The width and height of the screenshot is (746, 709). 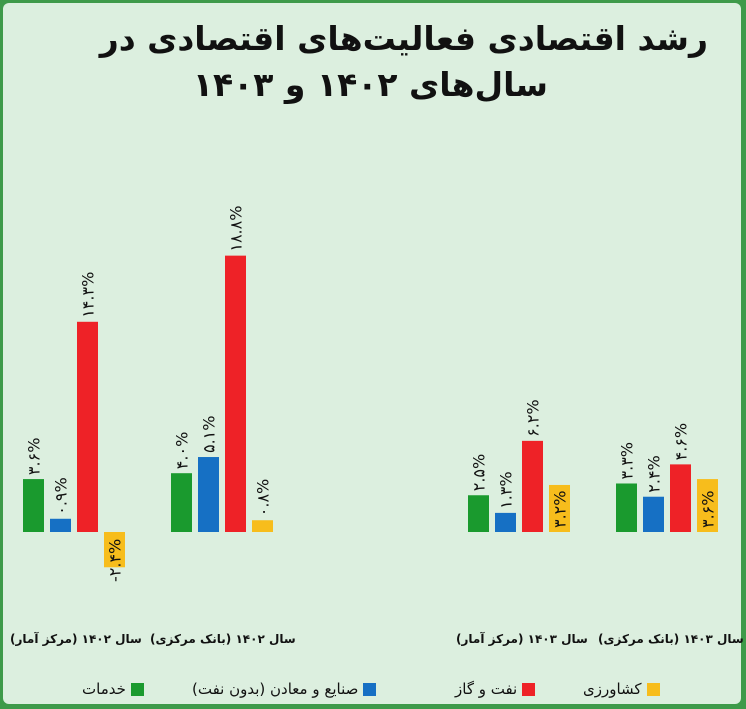 What do you see at coordinates (533, 417) in the screenshot?
I see `data-label: ۶.۲%` at bounding box center [533, 417].